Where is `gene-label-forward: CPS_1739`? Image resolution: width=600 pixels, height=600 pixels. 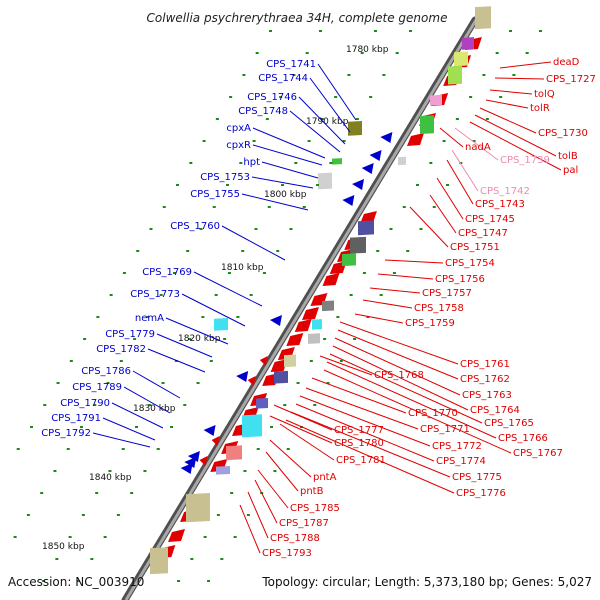 gene-label-forward: CPS_1739 is located at coordinates (525, 160).